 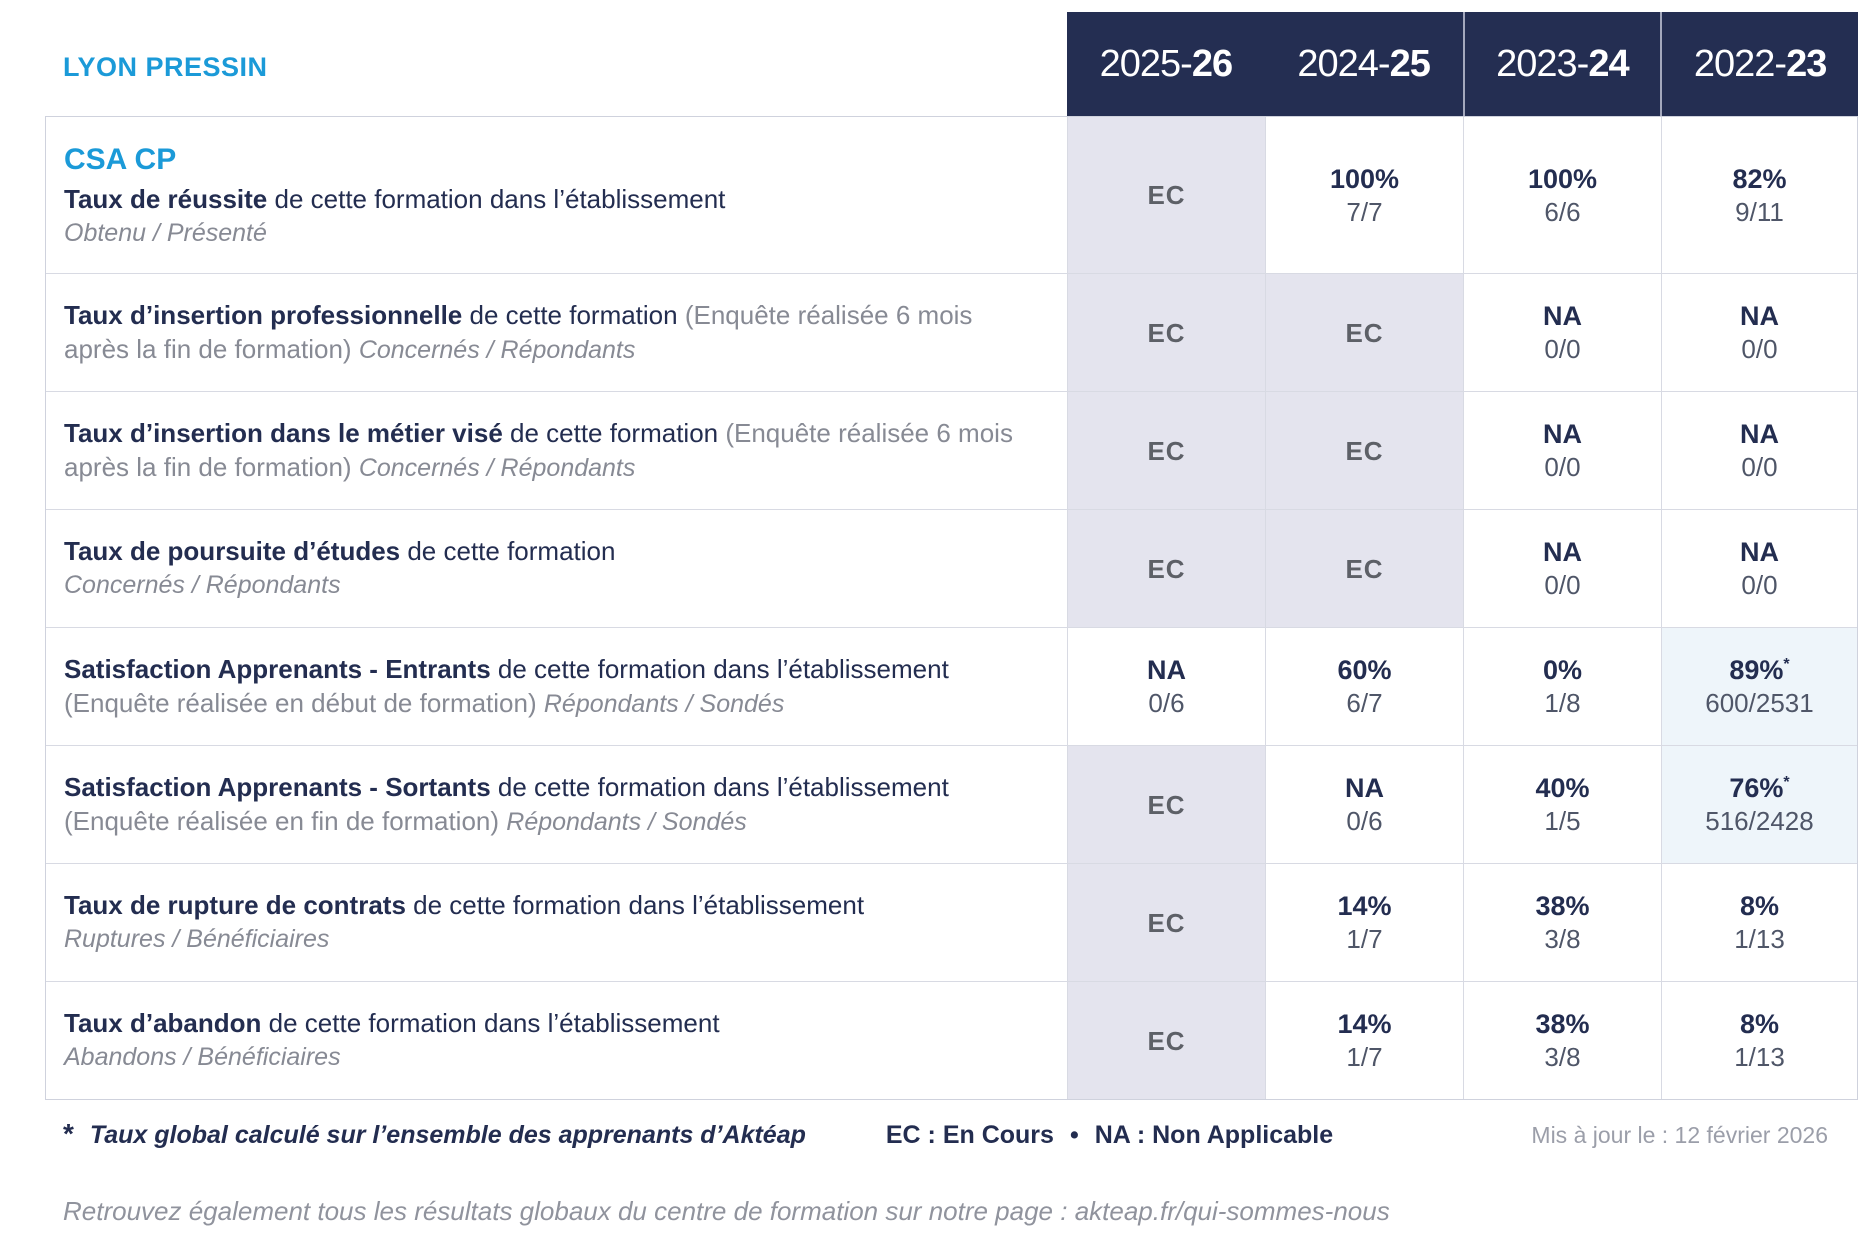 What do you see at coordinates (1562, 178) in the screenshot?
I see `cell-value: 100%` at bounding box center [1562, 178].